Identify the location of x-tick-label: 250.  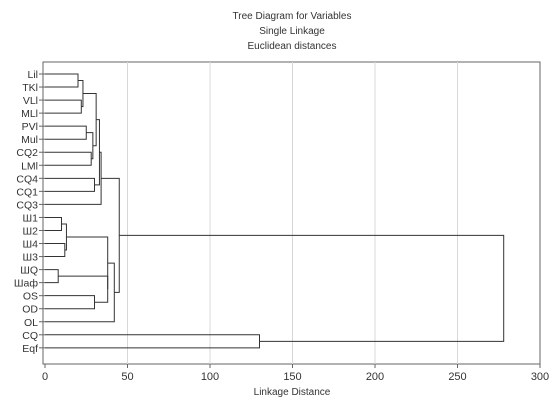
(457, 377).